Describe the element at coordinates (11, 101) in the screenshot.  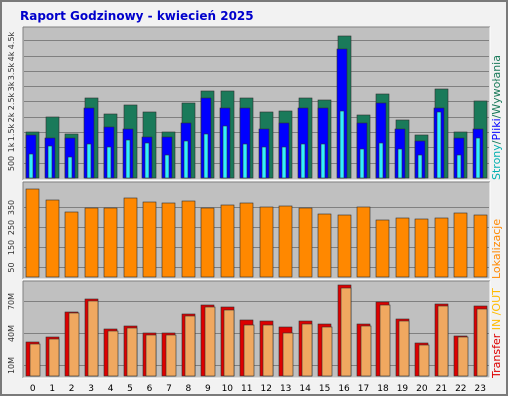
I see `hourly-visits-y-tick-label: 2.5k` at that location.